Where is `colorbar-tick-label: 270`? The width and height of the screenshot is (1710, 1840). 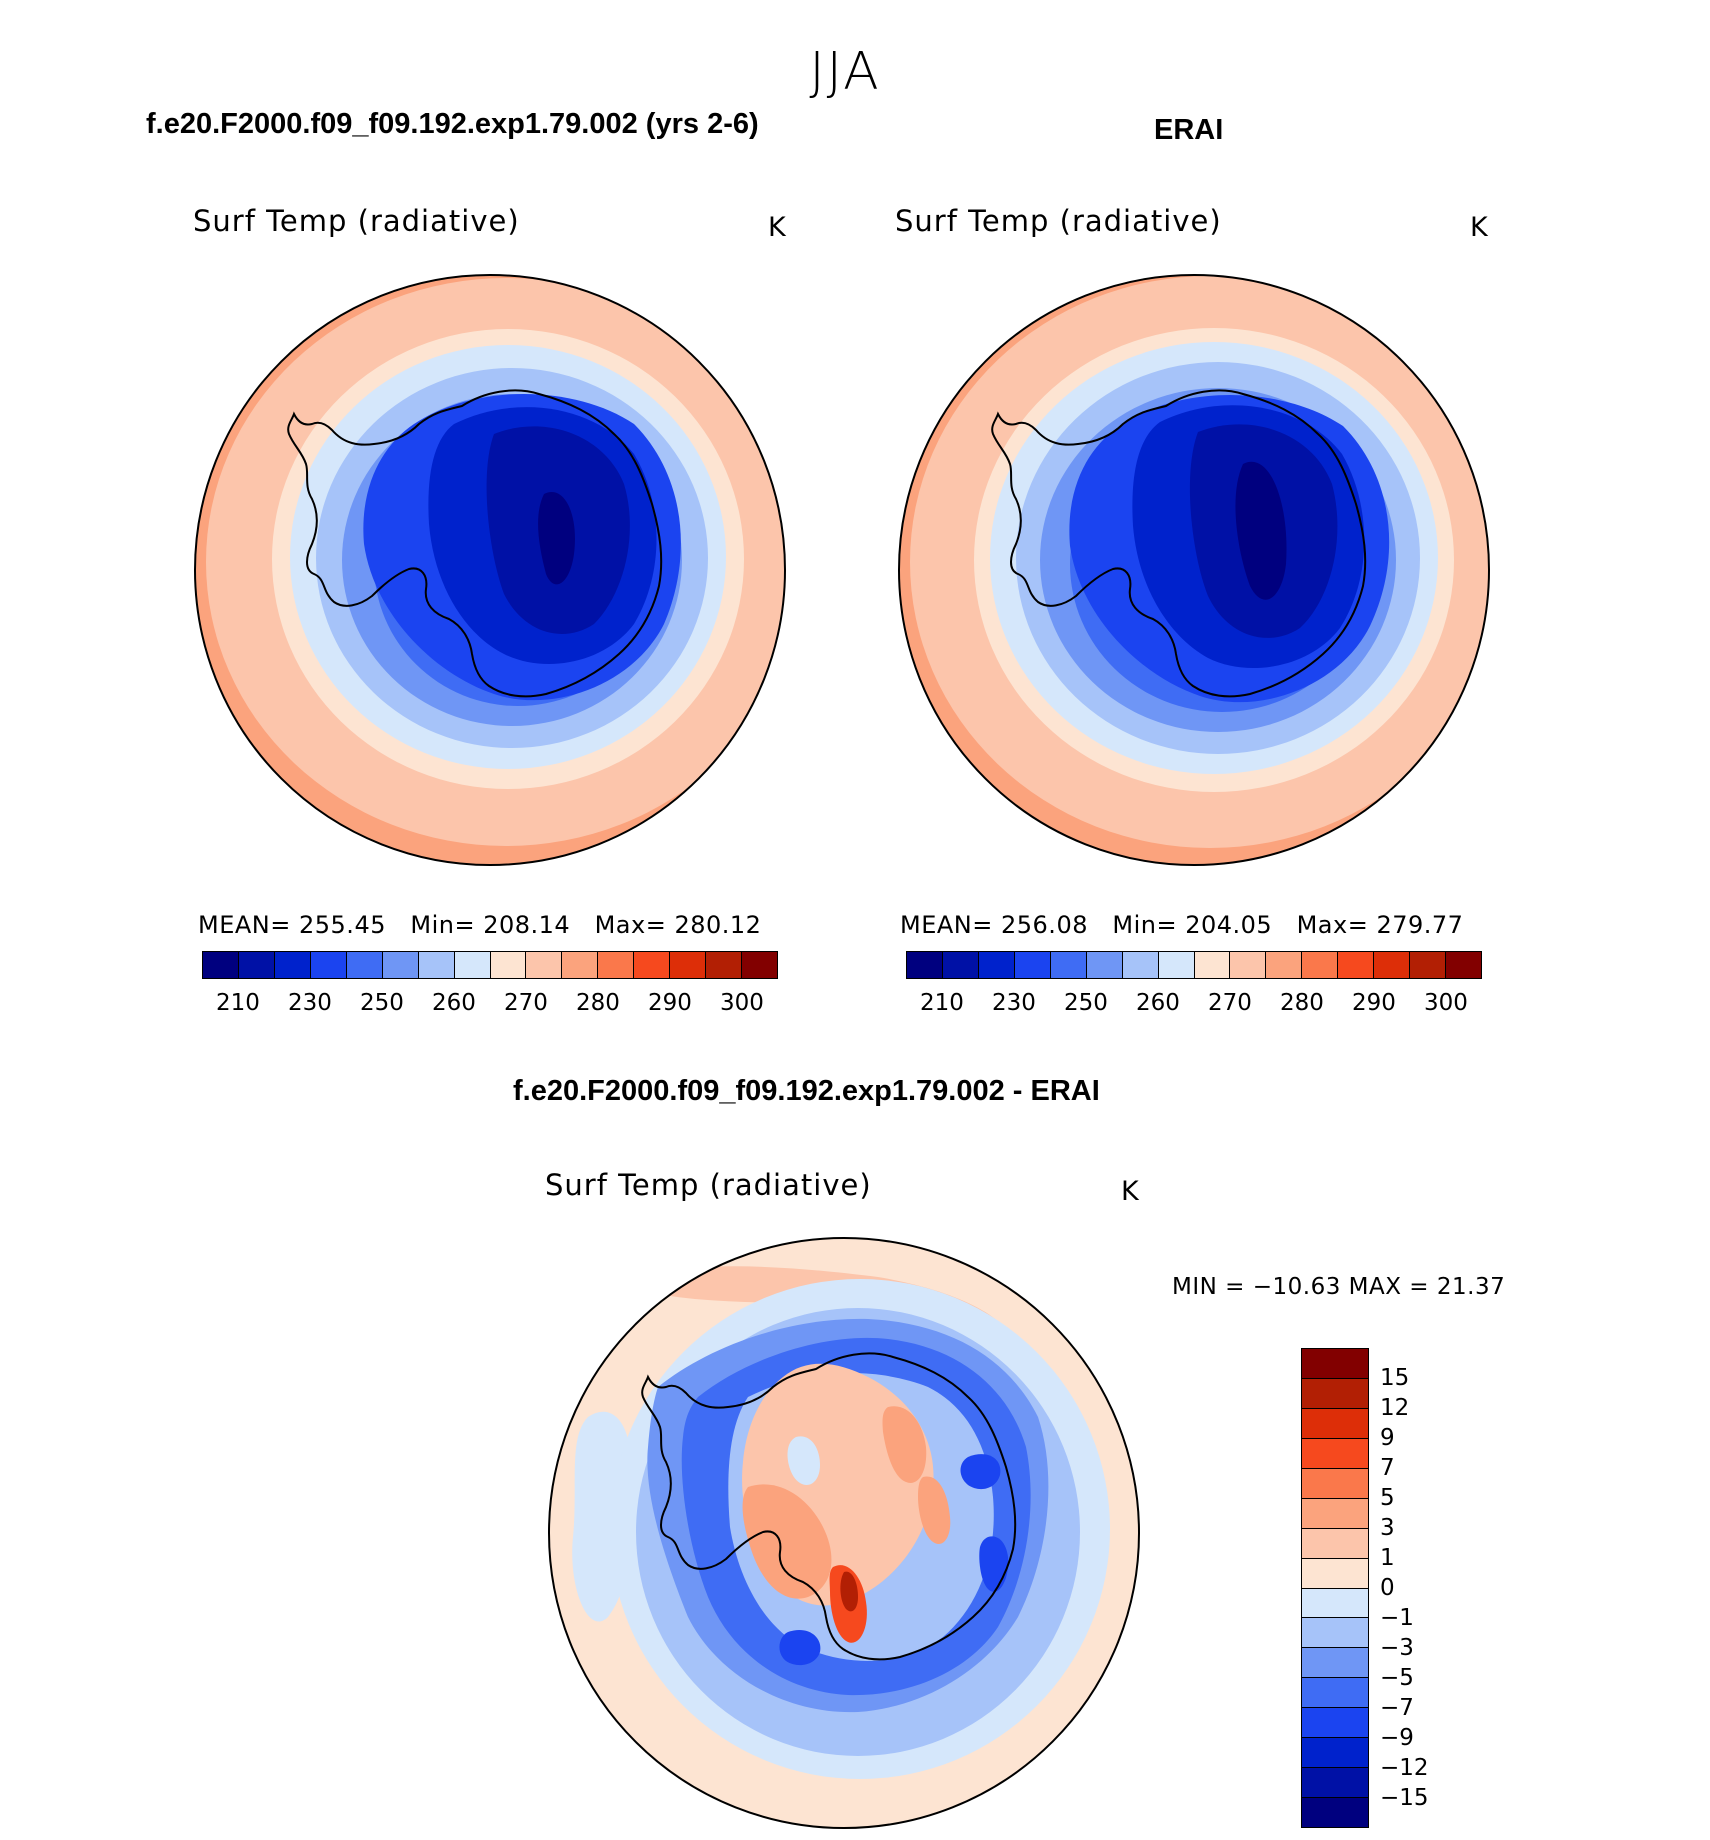 colorbar-tick-label: 270 is located at coordinates (526, 1003).